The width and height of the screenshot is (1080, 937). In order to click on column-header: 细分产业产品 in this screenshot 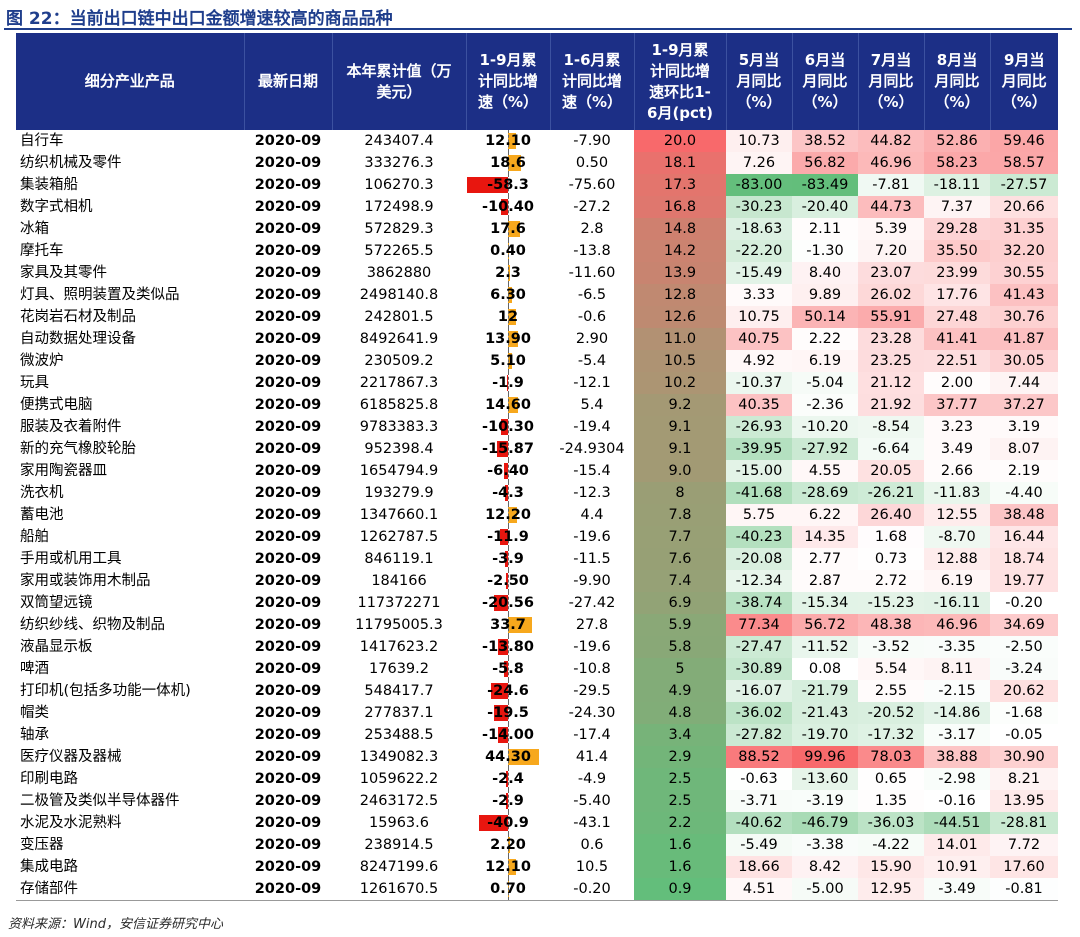, I will do `click(130, 81)`.